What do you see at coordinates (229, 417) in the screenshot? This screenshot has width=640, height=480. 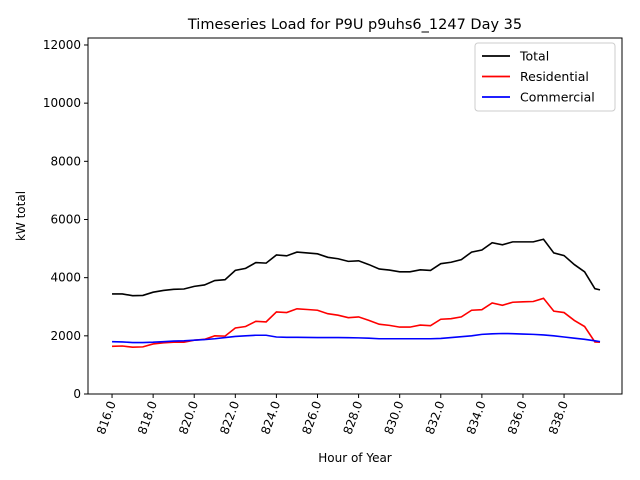 I see `x-tick-label: 822.0` at bounding box center [229, 417].